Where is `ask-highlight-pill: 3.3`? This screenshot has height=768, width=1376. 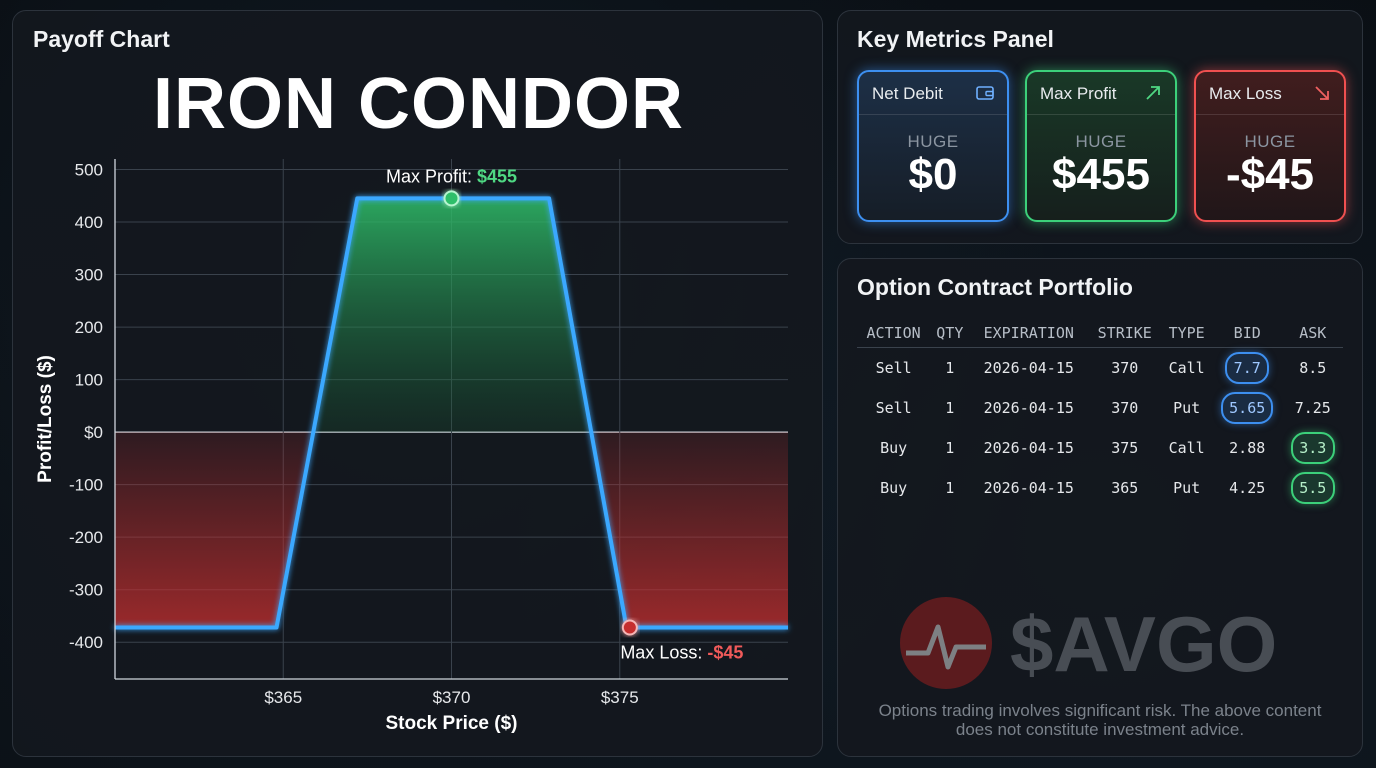 ask-highlight-pill: 3.3 is located at coordinates (1312, 448).